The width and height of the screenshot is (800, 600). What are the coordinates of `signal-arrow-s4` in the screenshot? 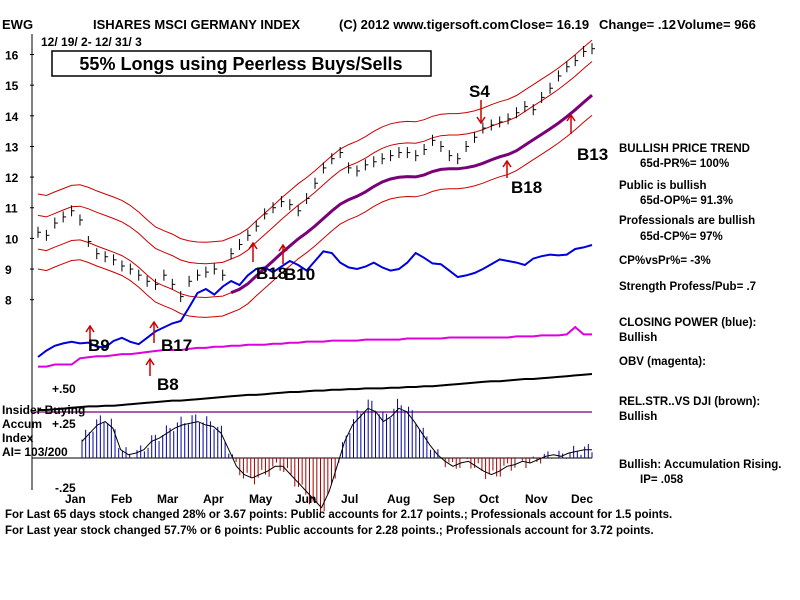 It's located at (481, 112).